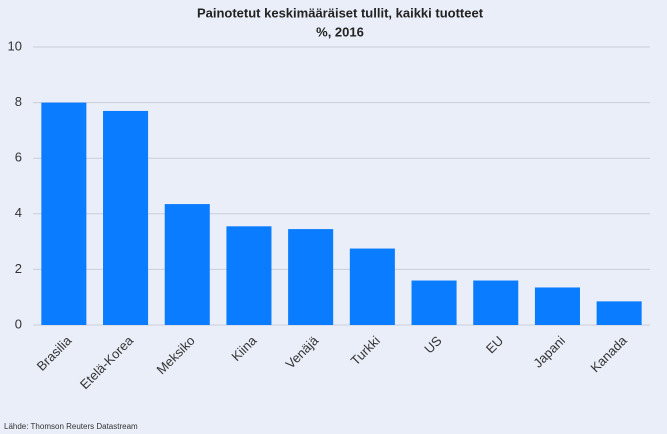  I want to click on y-tick-label: 2, so click(18, 268).